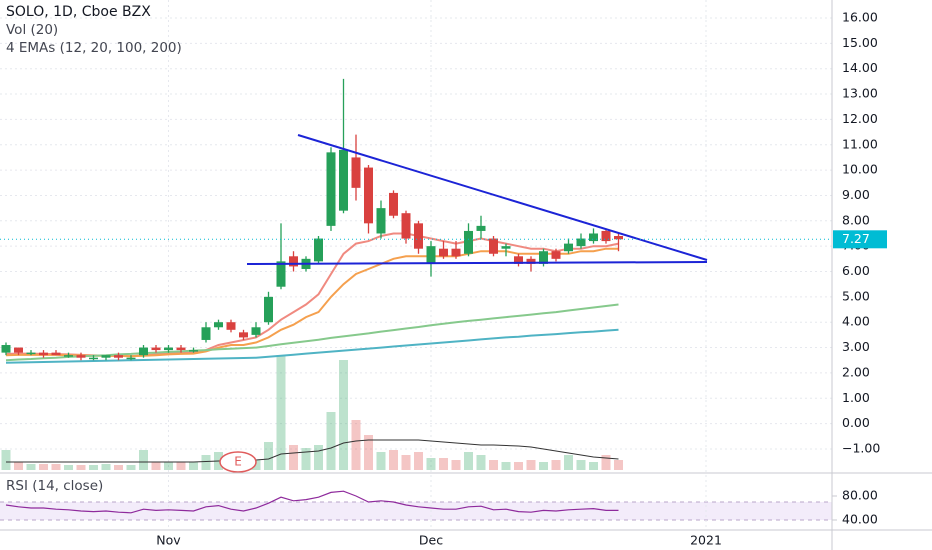 Image resolution: width=932 pixels, height=550 pixels. What do you see at coordinates (856, 371) in the screenshot?
I see `y-tick-label: 2.00` at bounding box center [856, 371].